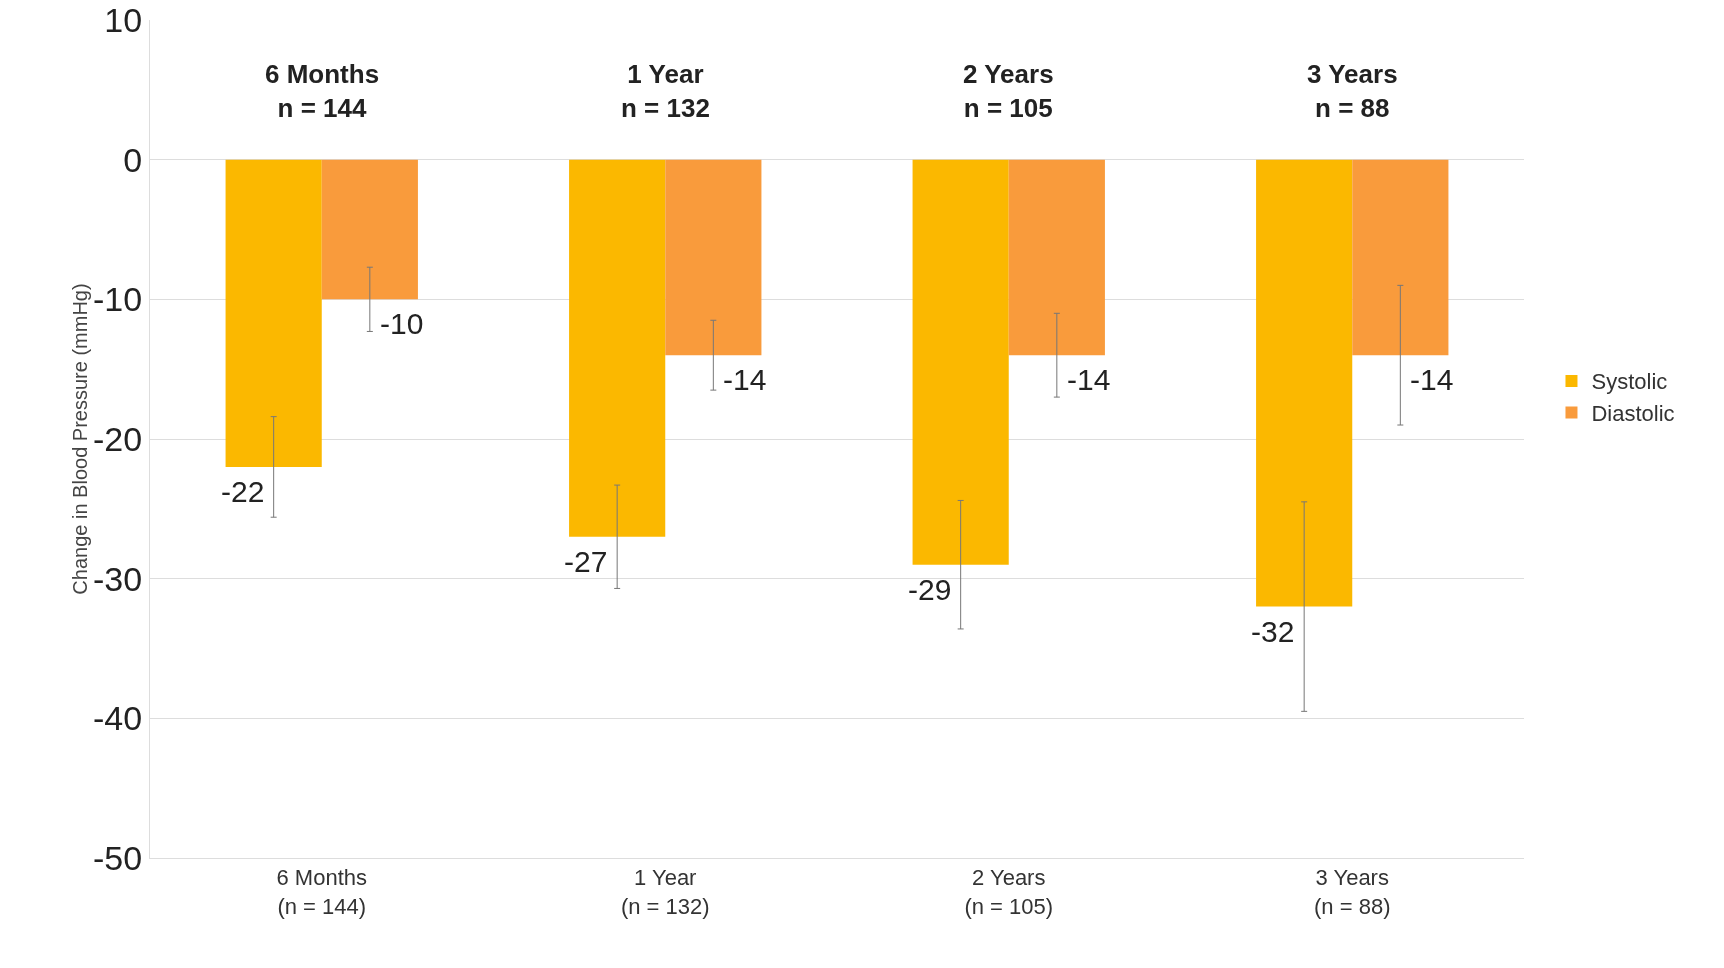  Describe the element at coordinates (586, 561) in the screenshot. I see `data-label: -27` at that location.